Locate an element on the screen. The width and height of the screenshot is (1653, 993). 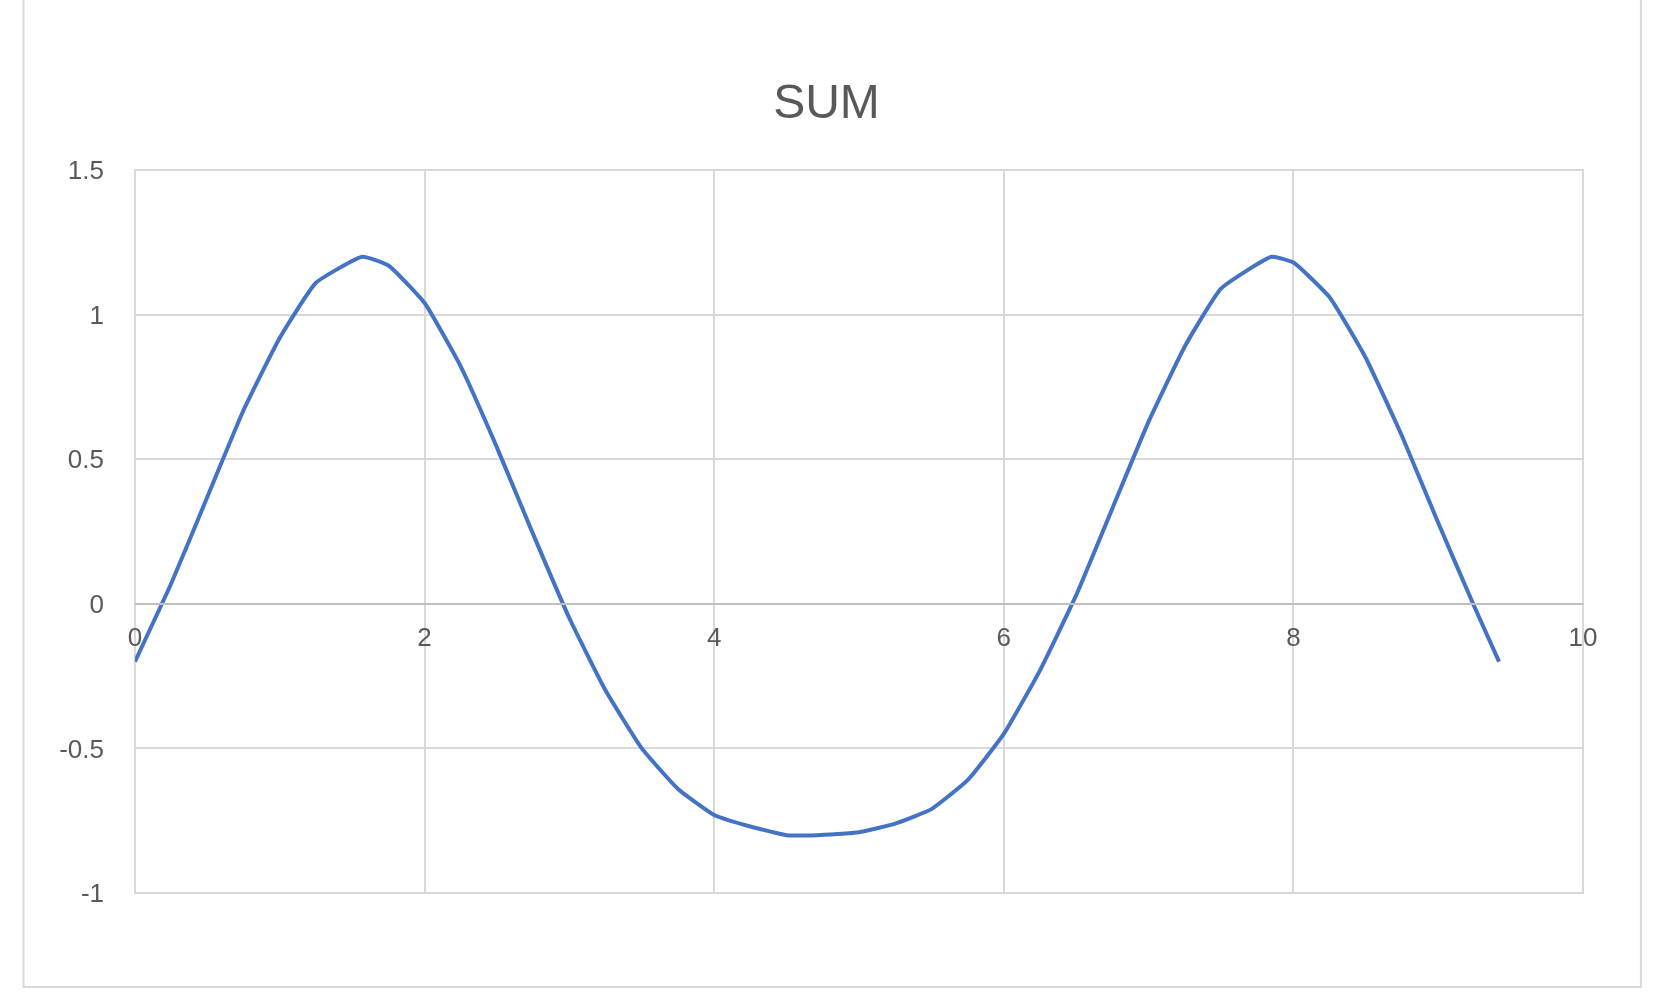
y-tick-label: 0.5 is located at coordinates (85, 459).